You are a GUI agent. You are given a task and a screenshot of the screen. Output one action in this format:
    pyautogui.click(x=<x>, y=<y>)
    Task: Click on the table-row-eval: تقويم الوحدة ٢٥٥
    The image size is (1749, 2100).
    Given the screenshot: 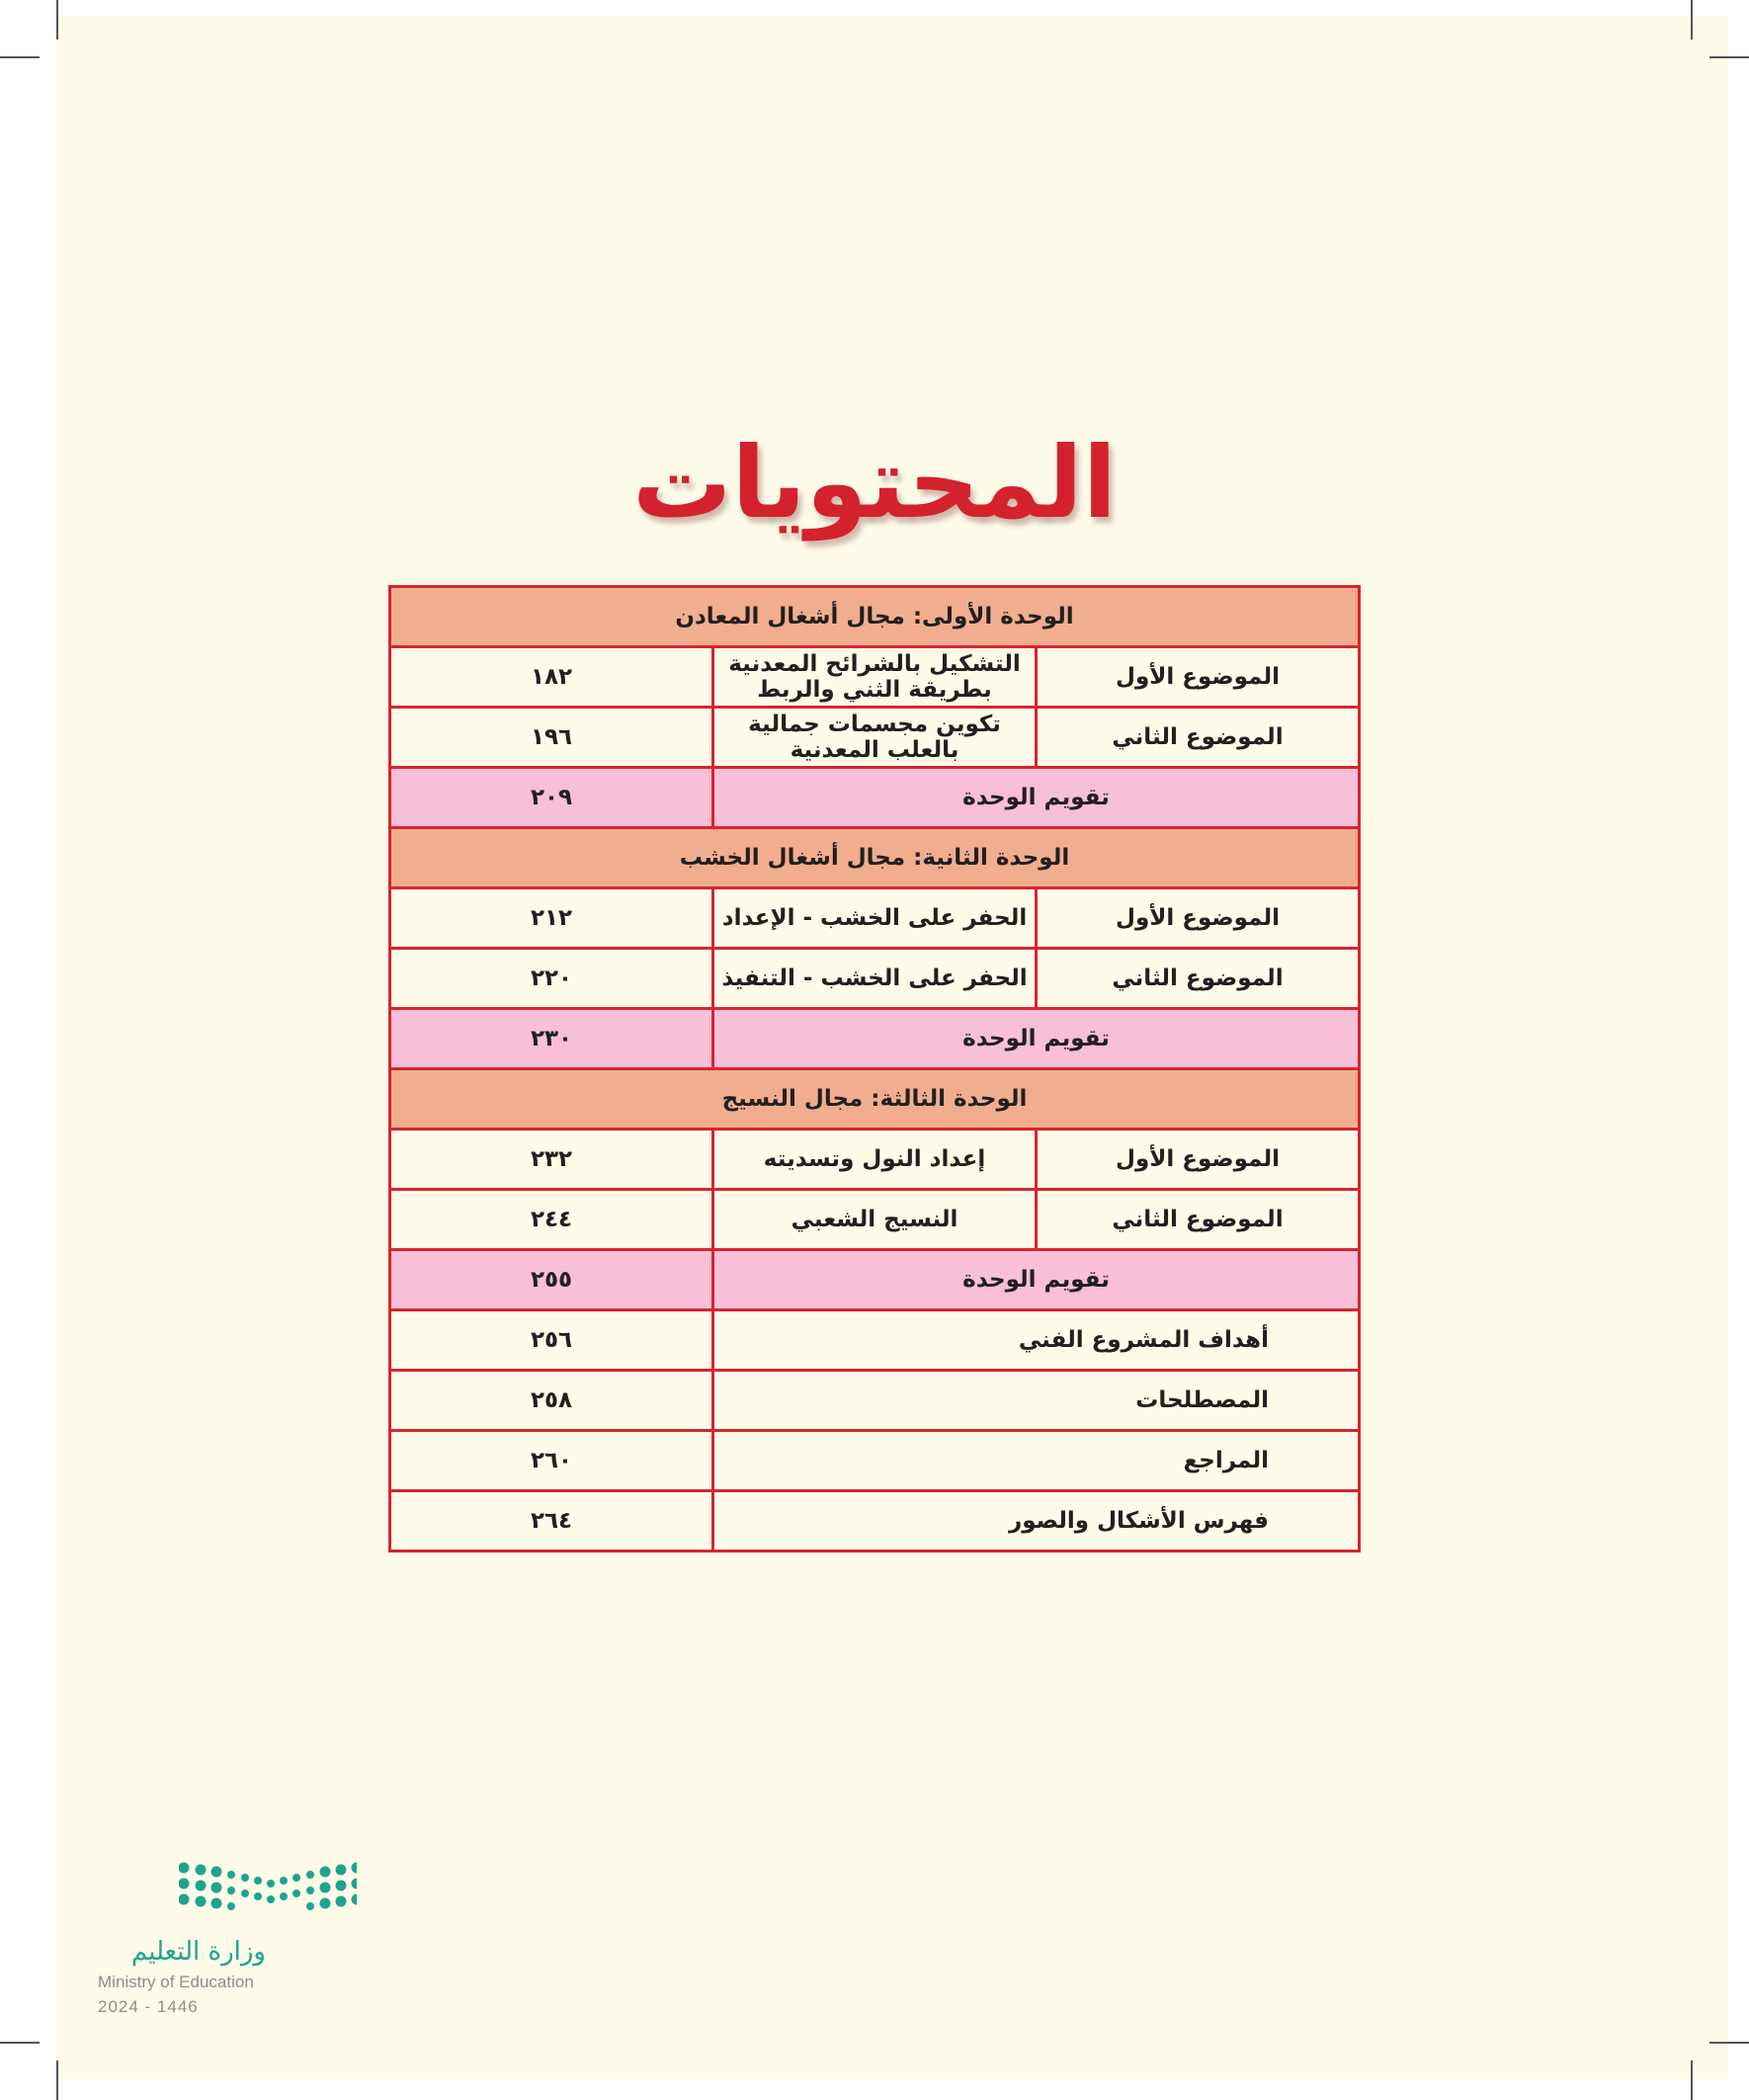 What is the action you would take?
    pyautogui.click(x=875, y=1279)
    